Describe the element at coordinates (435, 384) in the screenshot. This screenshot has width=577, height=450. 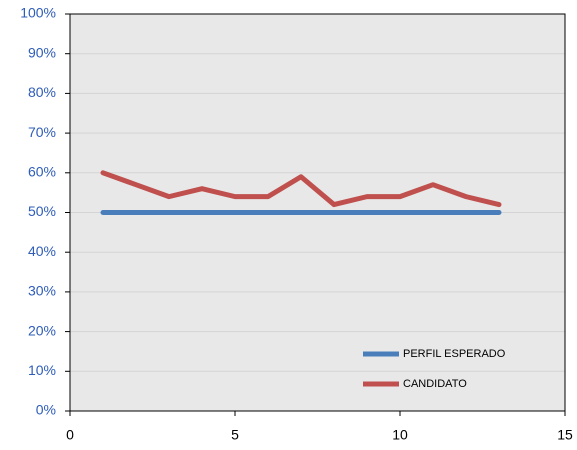
I see `legend-label: CANDIDATO` at that location.